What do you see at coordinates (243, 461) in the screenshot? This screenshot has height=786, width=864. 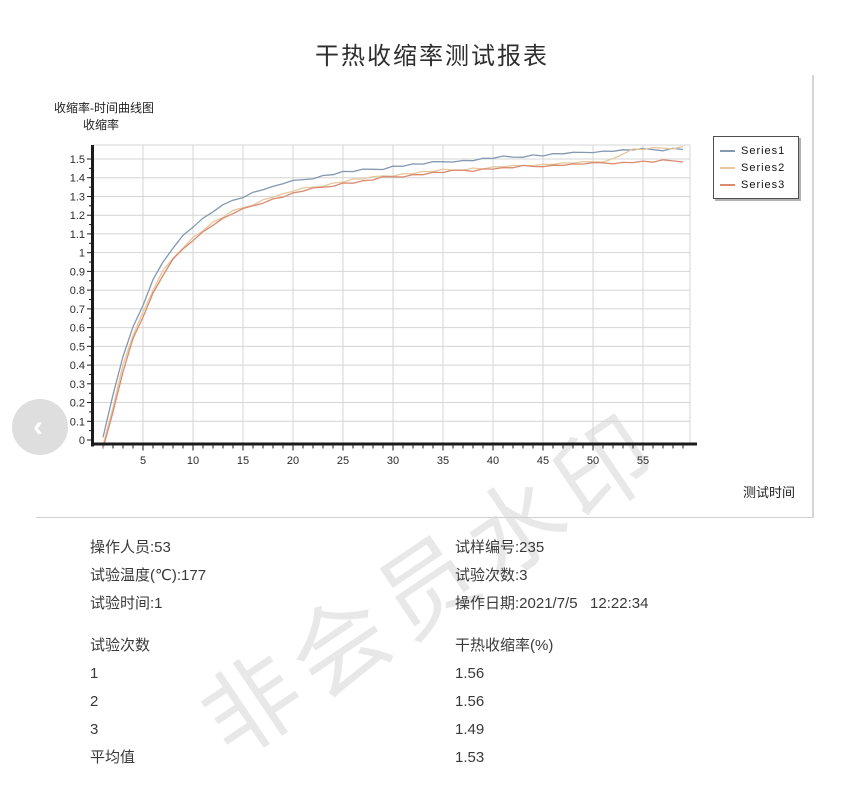 I see `svg-text: 15` at bounding box center [243, 461].